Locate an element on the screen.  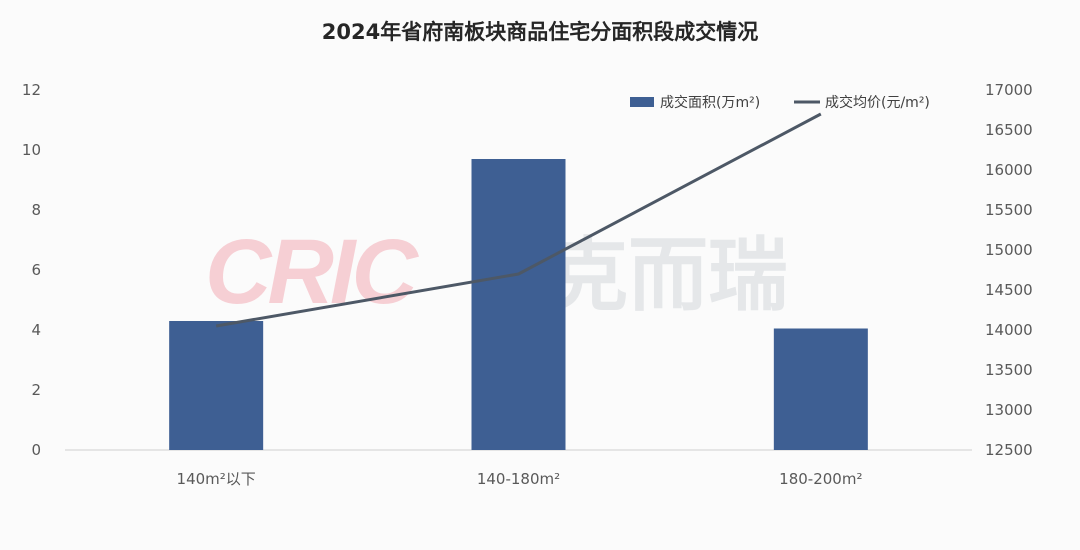
x-tick-label: 140-180m² is located at coordinates (518, 479).